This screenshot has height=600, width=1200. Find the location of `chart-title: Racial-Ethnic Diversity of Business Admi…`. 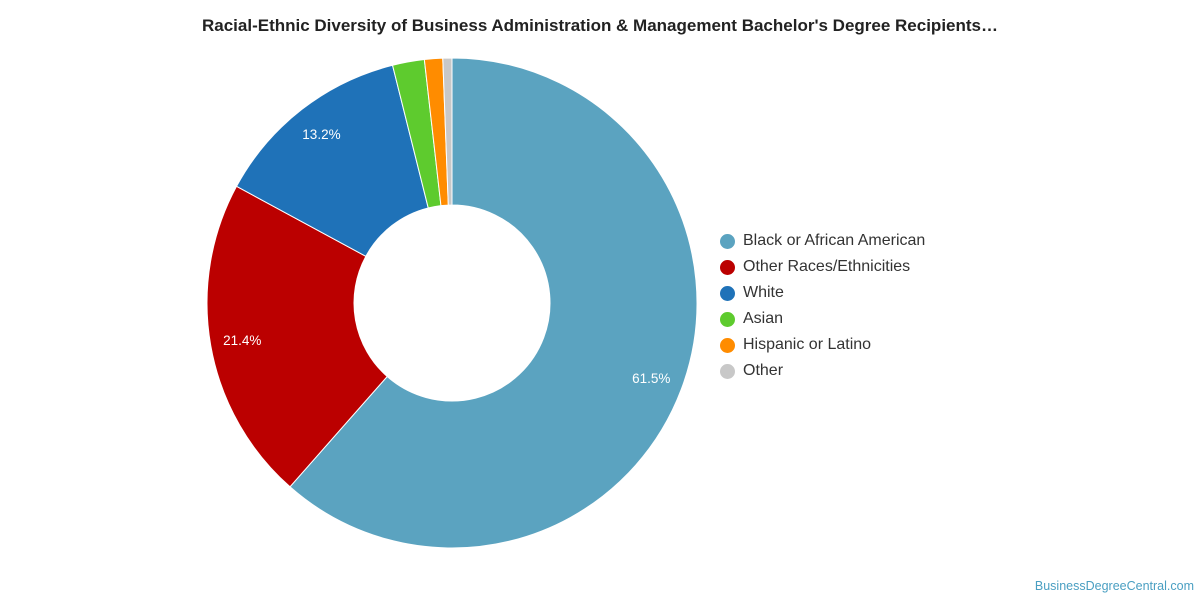

chart-title: Racial-Ethnic Diversity of Business Admi… is located at coordinates (599, 25).